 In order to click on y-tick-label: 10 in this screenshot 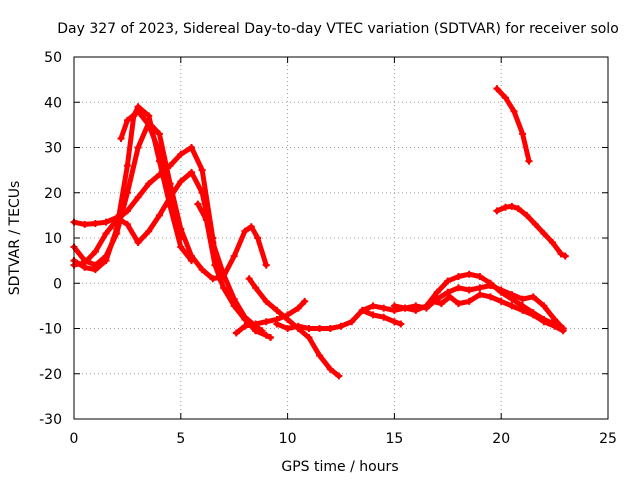, I will do `click(53, 239)`.